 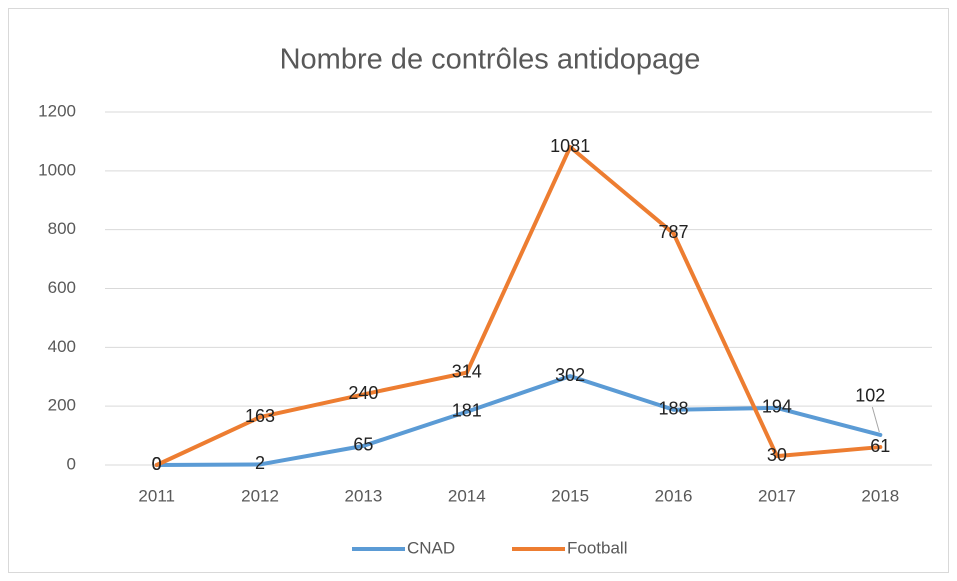 What do you see at coordinates (777, 495) in the screenshot?
I see `x-tick-label: 2017` at bounding box center [777, 495].